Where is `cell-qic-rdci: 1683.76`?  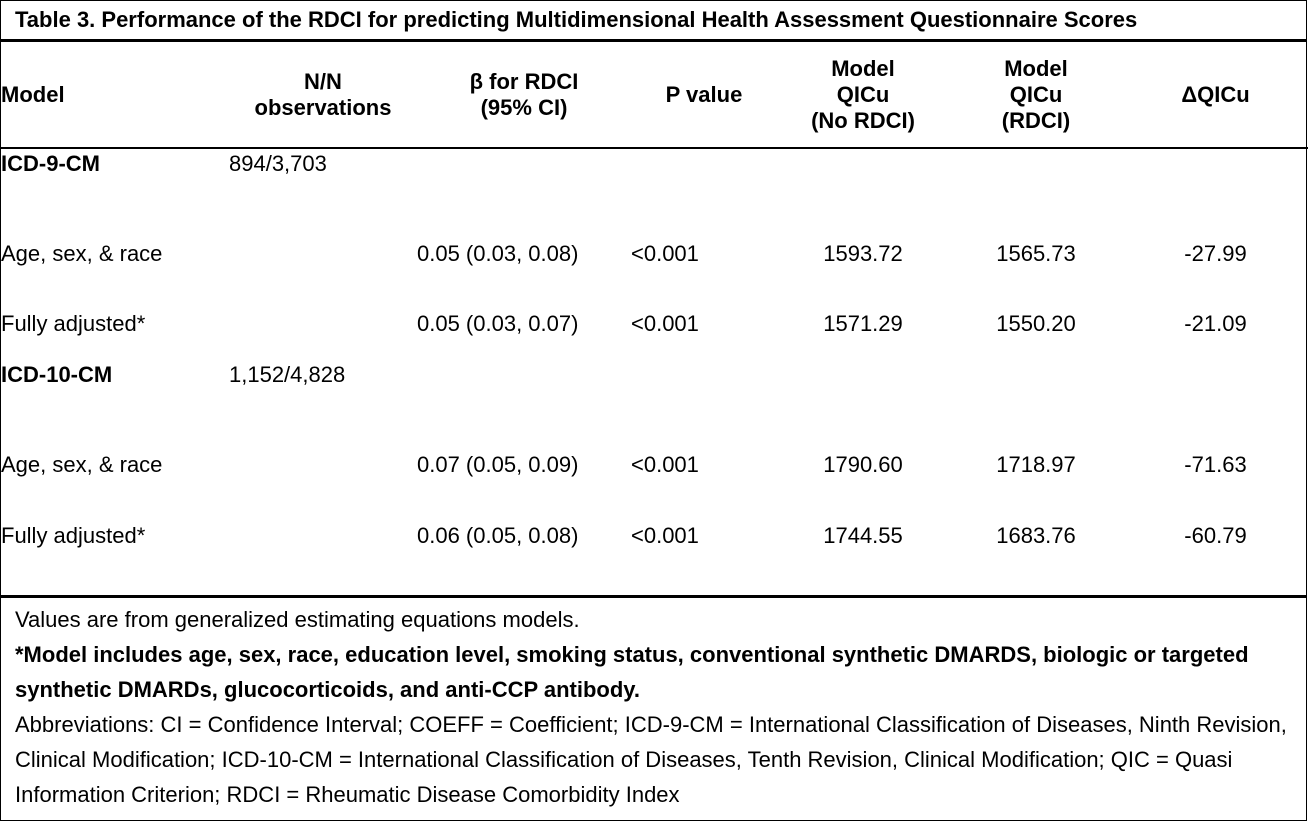
cell-qic-rdci: 1683.76 is located at coordinates (1036, 535).